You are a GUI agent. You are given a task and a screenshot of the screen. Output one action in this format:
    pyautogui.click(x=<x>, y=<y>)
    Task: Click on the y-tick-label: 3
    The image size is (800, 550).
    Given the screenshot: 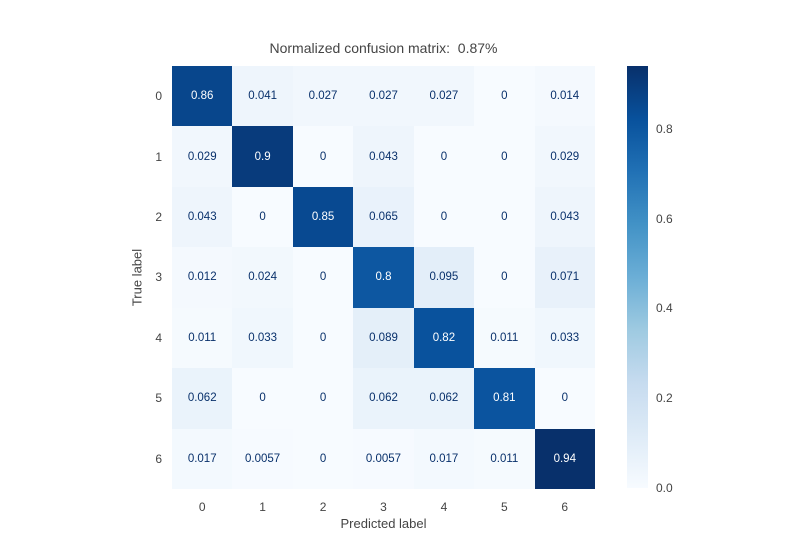 What is the action you would take?
    pyautogui.click(x=158, y=277)
    